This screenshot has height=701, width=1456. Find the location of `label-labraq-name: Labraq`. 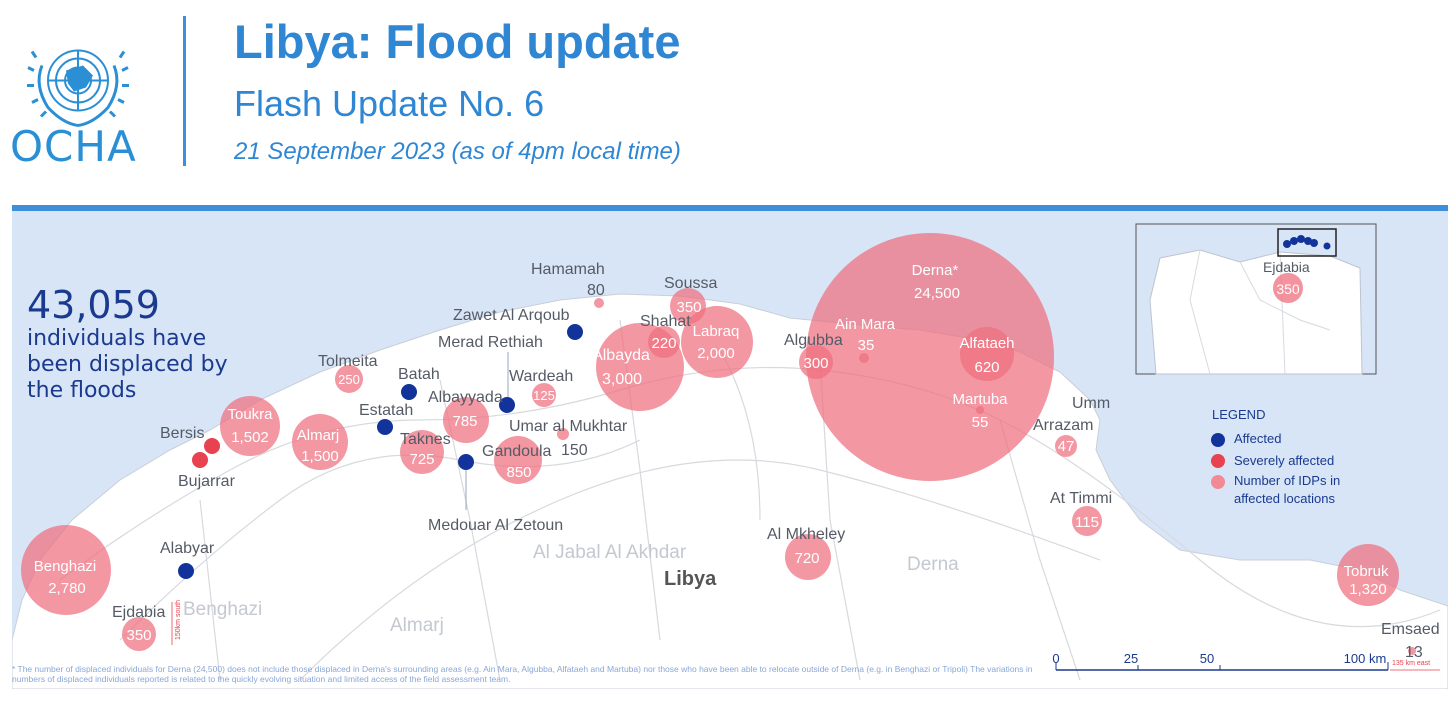

label-labraq-name: Labraq is located at coordinates (716, 331).